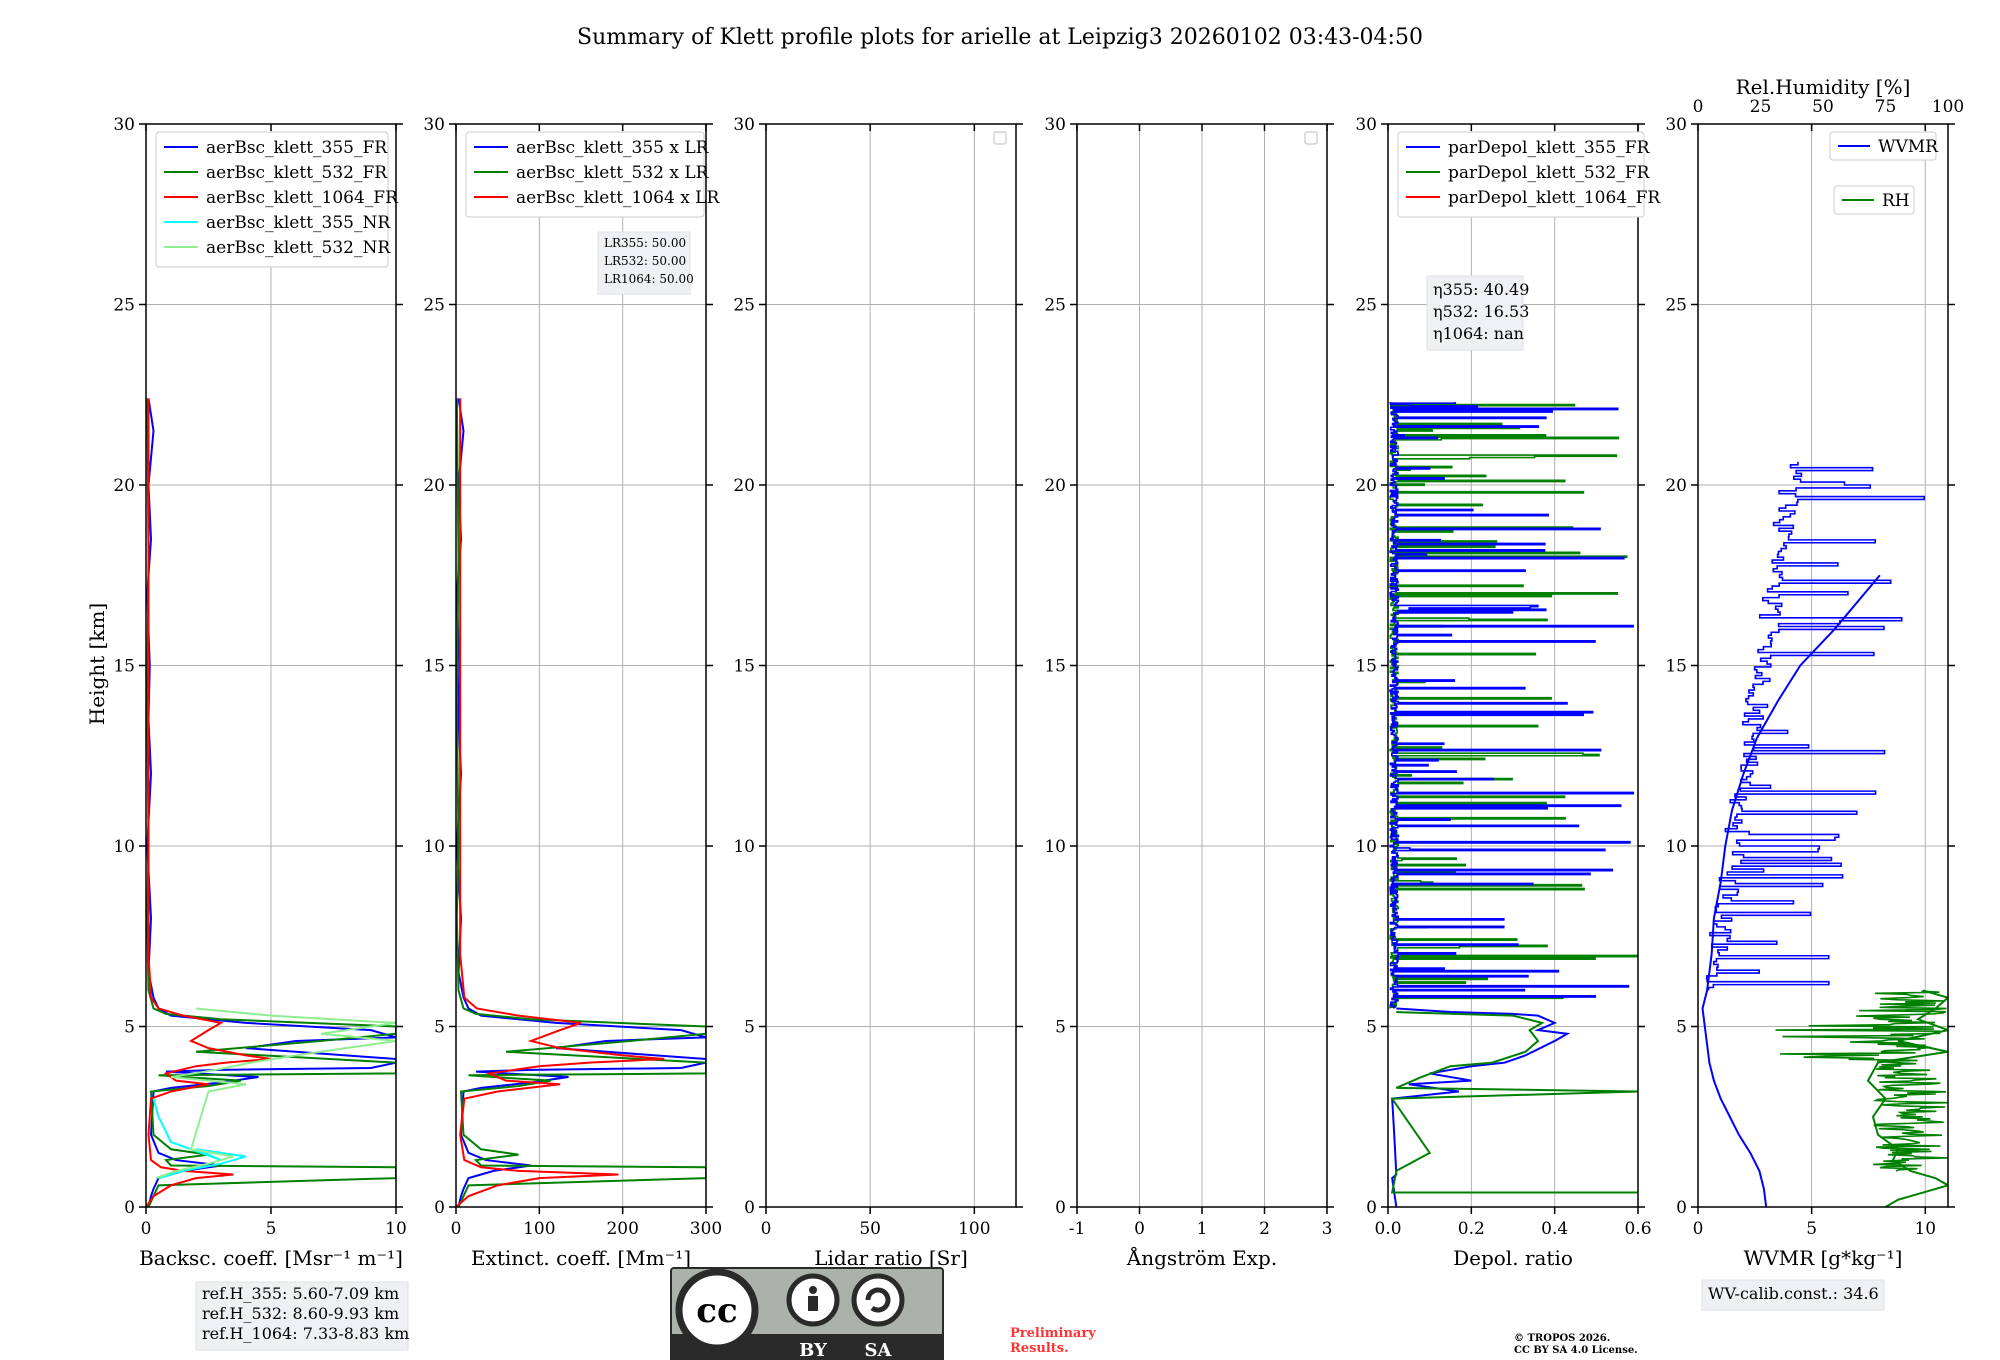  Describe the element at coordinates (1327, 1229) in the screenshot. I see `x-tick-label: 3` at that location.